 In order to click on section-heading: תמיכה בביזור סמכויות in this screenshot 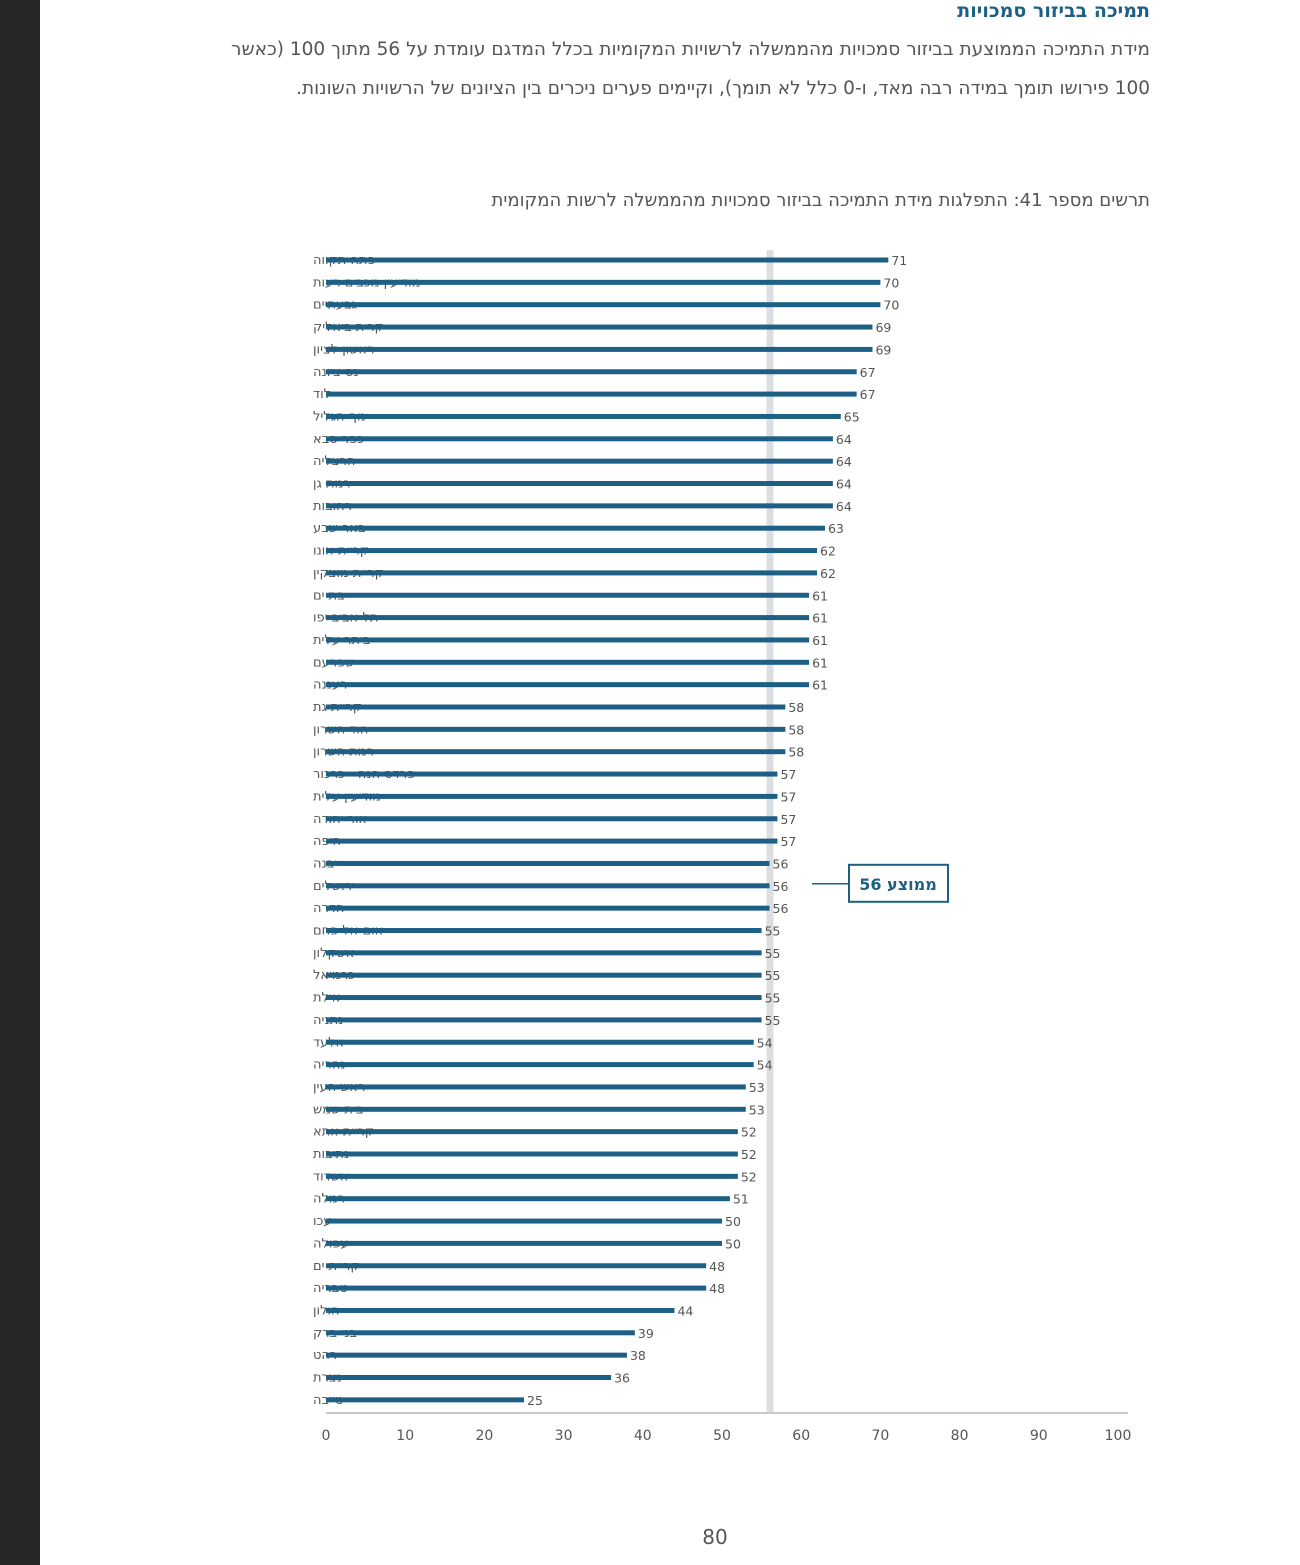, I will do `click(1053, 11)`.